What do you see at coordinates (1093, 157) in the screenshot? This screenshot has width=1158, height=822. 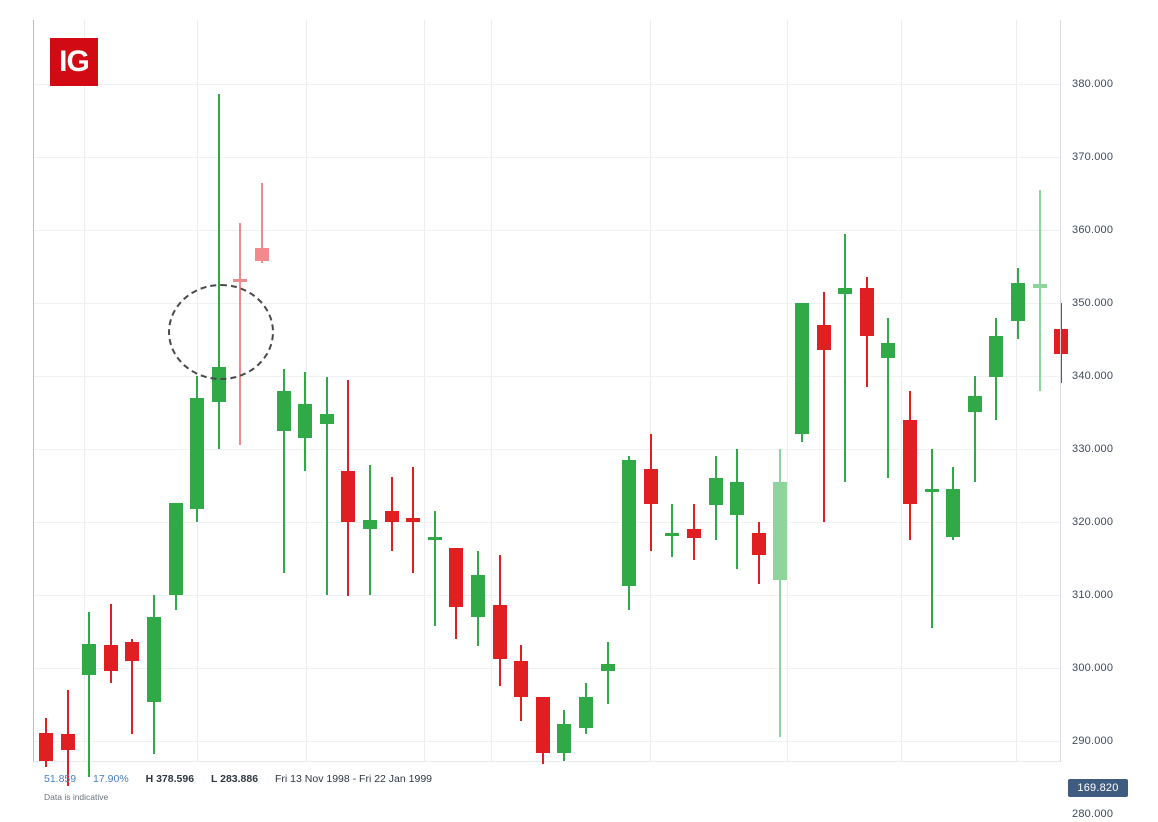 I see `price-axis-tick: 370.000` at bounding box center [1093, 157].